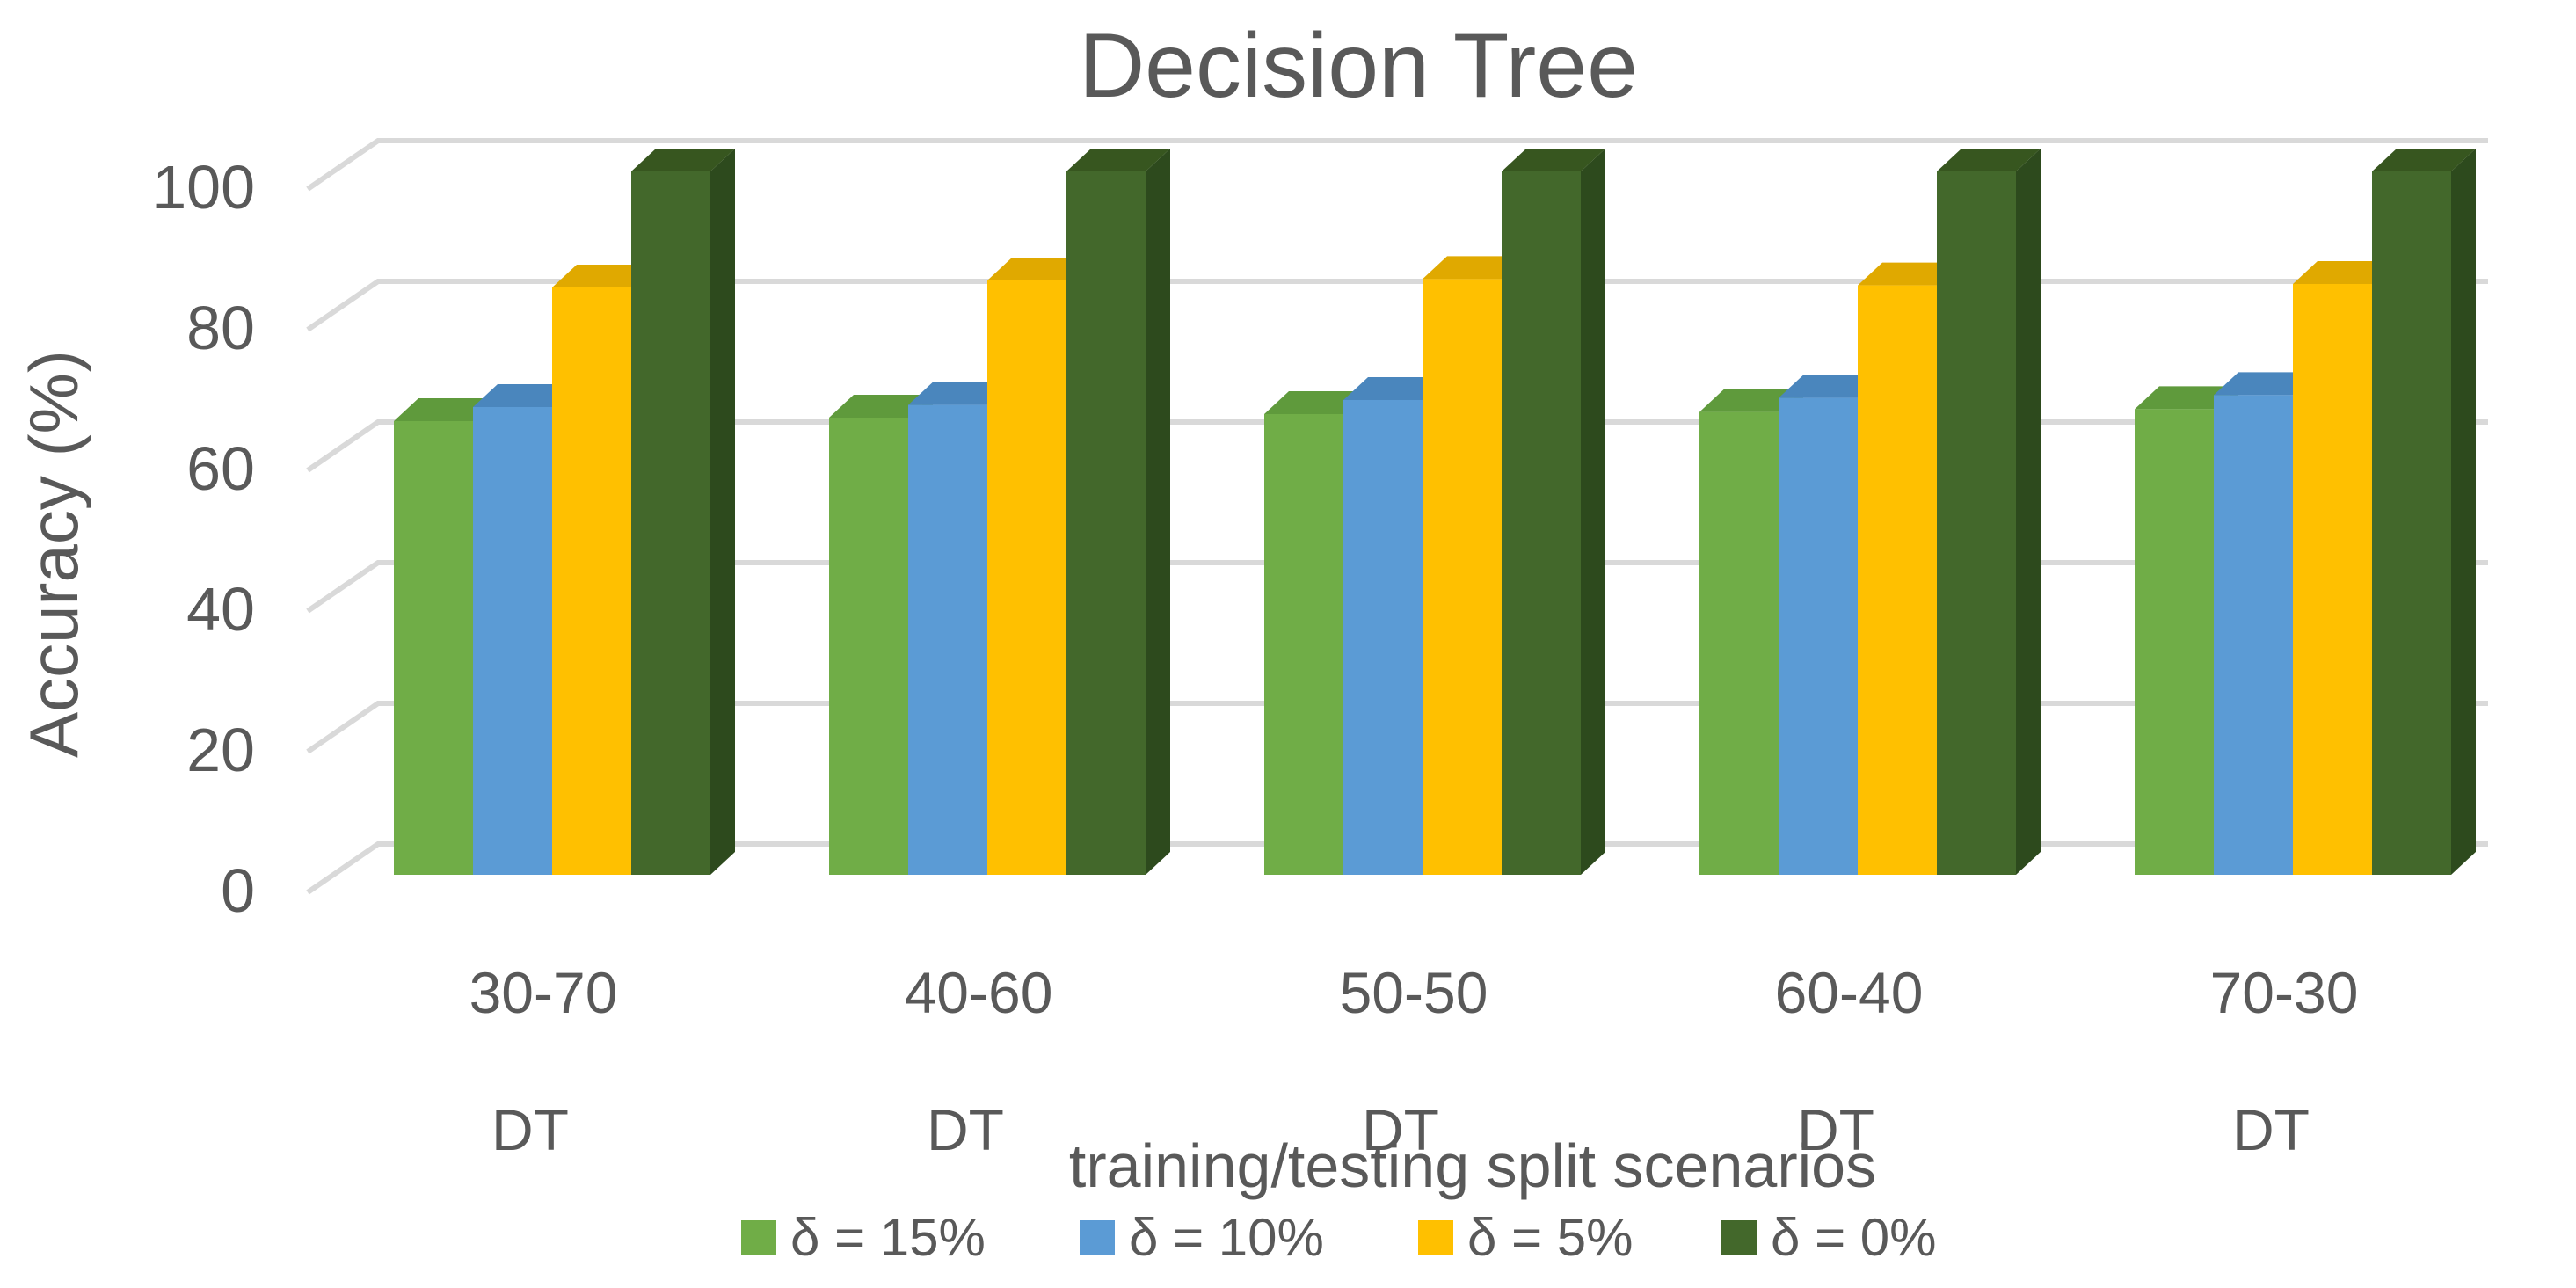  I want to click on legend-item: δ = 5%, so click(1526, 1237).